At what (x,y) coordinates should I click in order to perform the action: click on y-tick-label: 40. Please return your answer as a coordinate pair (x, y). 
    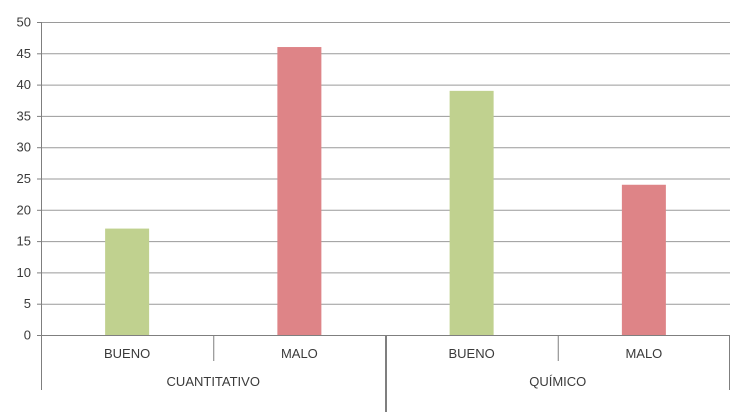
    Looking at the image, I should click on (24, 84).